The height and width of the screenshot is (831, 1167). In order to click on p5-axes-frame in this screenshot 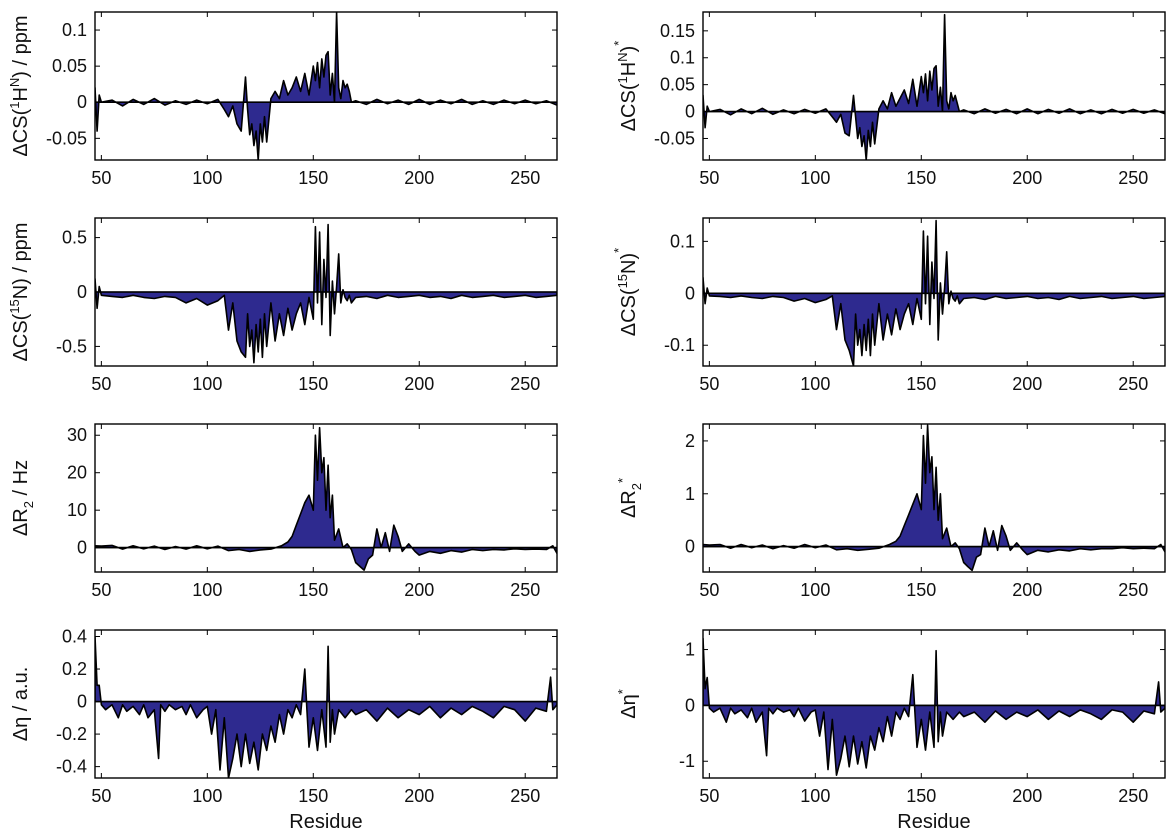, I will do `click(326, 498)`.